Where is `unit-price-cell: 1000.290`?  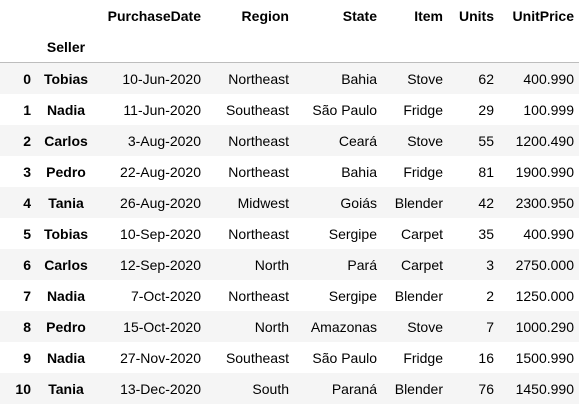 unit-price-cell: 1000.290 is located at coordinates (544, 326).